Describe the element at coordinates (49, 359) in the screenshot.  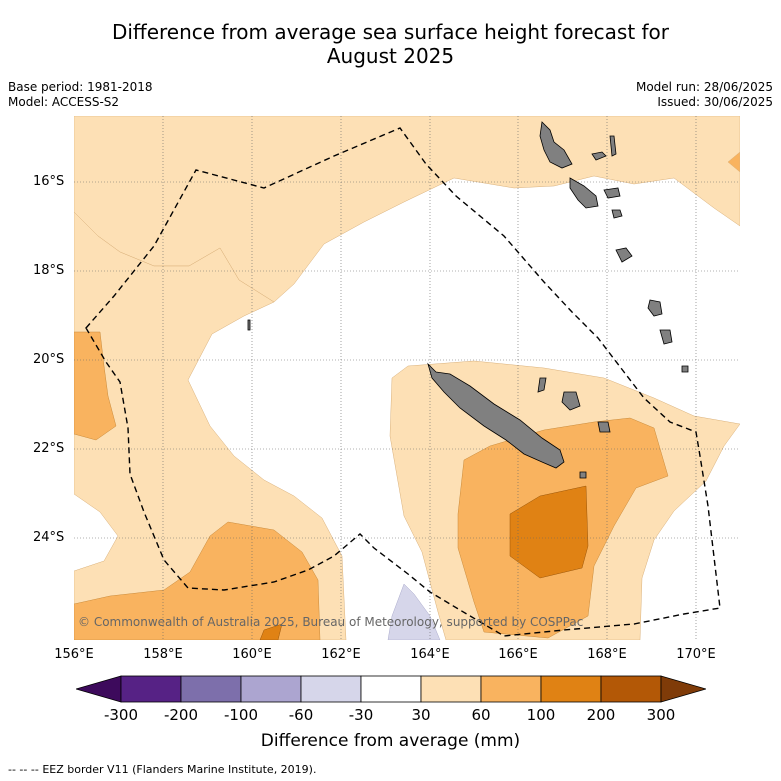
I see `lat-label-20s: 20°S` at that location.